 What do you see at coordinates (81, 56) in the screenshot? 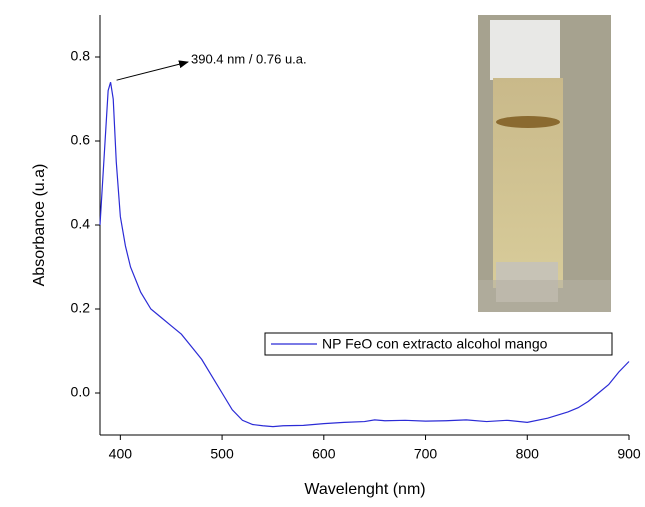
I see `y-tick-label: 0.8` at bounding box center [81, 56].